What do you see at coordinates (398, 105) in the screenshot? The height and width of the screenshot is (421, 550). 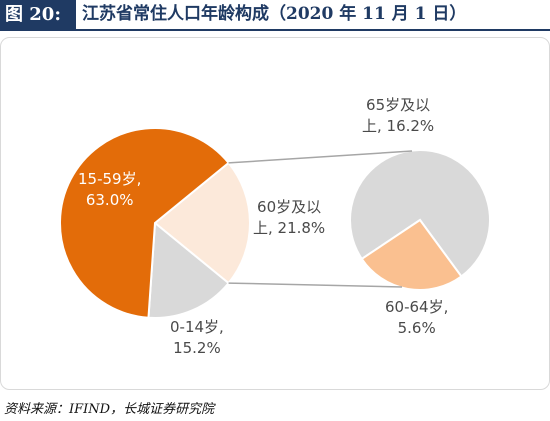 I see `label-age-65-plus-name: 65岁及以` at bounding box center [398, 105].